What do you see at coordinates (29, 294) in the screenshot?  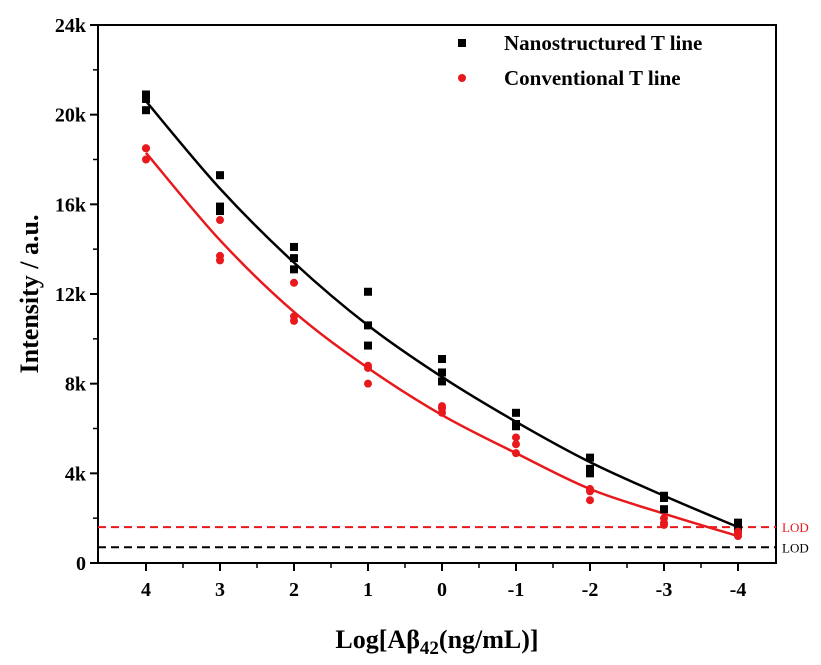 I see `y-axis-title: Intensity / a.u.` at bounding box center [29, 294].